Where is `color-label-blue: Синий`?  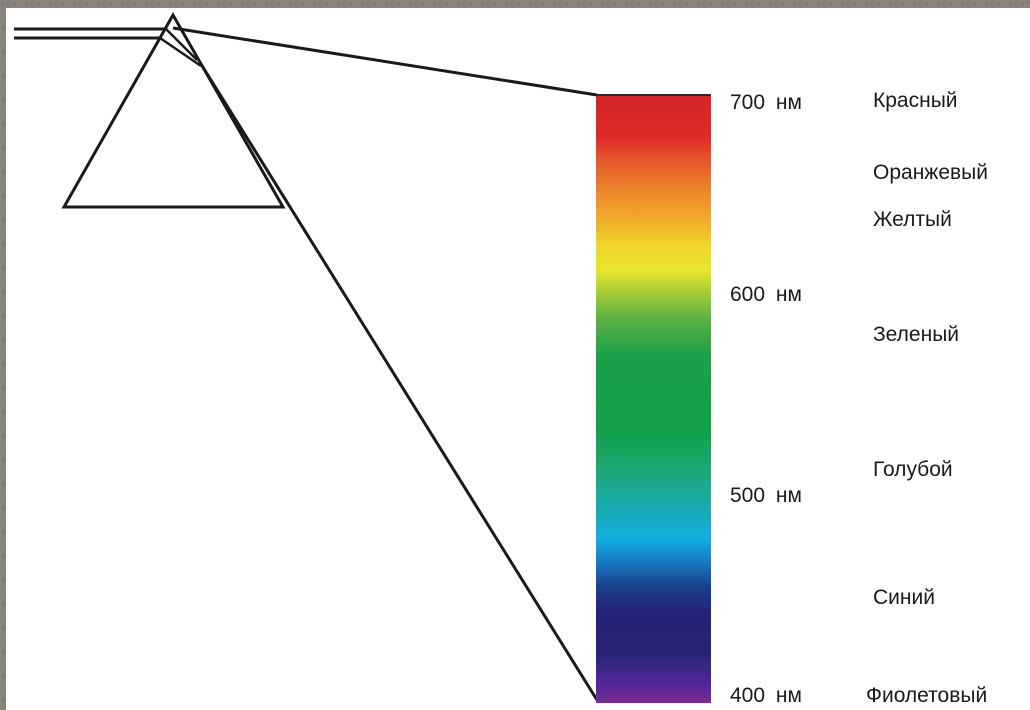
color-label-blue: Синий is located at coordinates (904, 597).